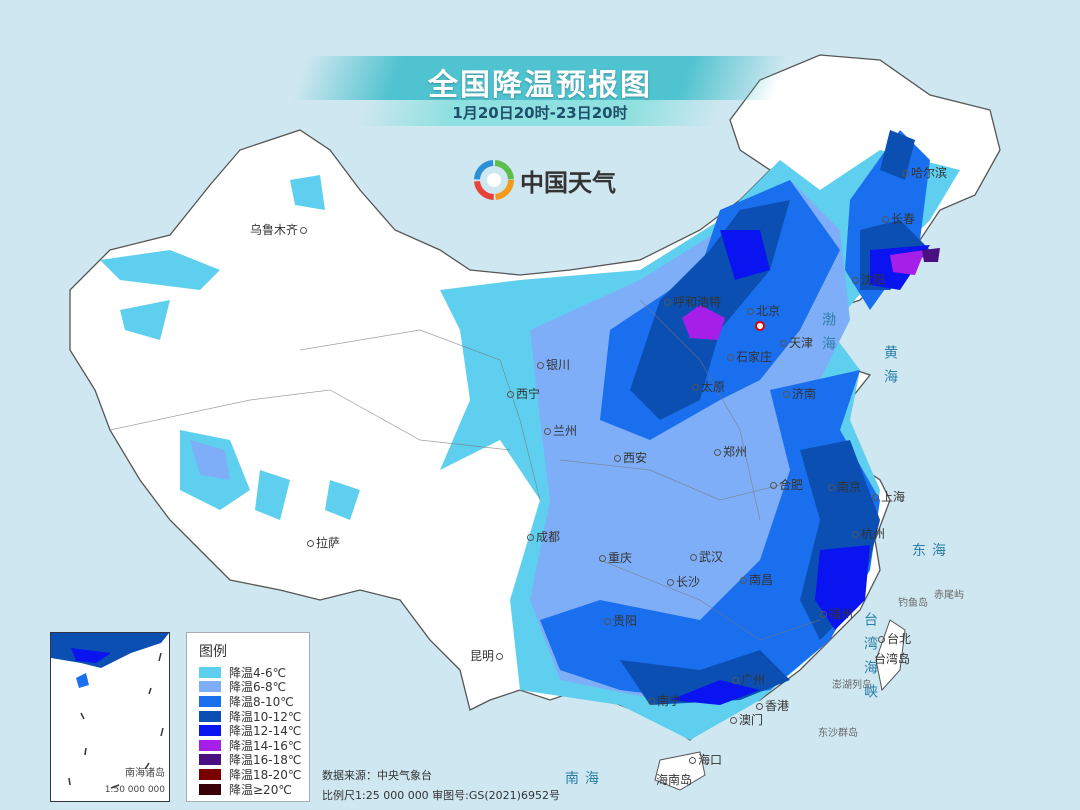 This screenshot has height=810, width=1080. What do you see at coordinates (753, 680) in the screenshot?
I see `label-text: 广州` at bounding box center [753, 680].